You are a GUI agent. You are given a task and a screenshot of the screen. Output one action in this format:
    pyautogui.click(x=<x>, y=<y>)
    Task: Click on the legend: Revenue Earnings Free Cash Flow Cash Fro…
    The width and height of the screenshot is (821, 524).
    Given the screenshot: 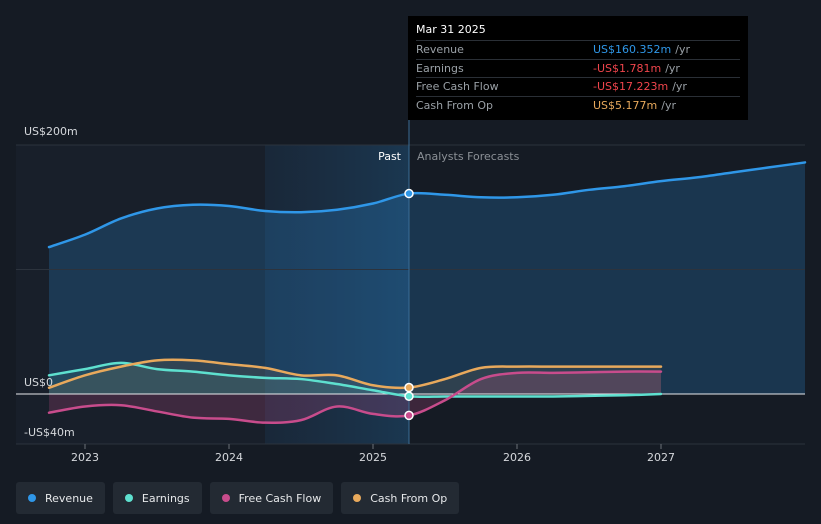 What is the action you would take?
    pyautogui.click(x=238, y=498)
    